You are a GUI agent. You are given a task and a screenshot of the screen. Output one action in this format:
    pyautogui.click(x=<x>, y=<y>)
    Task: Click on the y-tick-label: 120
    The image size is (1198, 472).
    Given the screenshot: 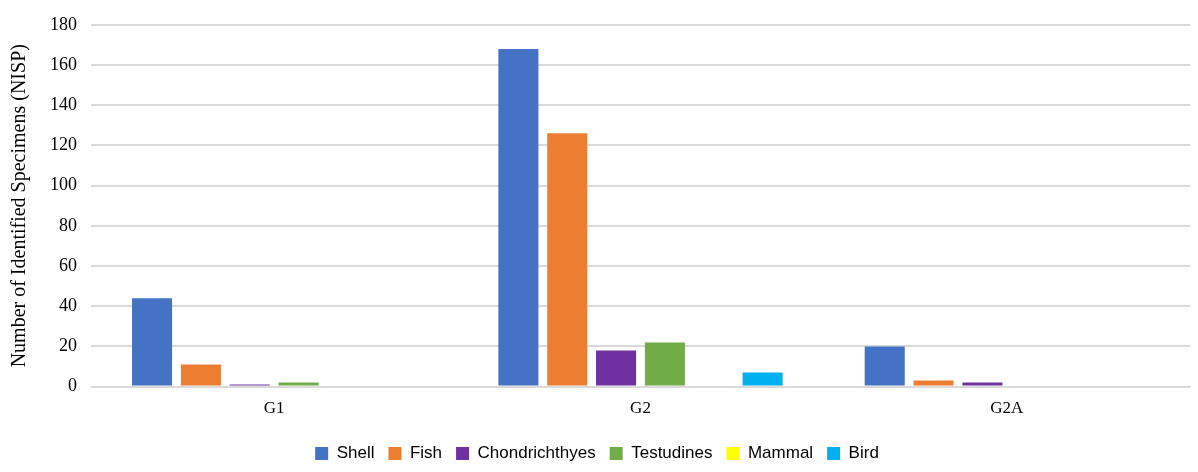 What is the action you would take?
    pyautogui.click(x=63, y=144)
    